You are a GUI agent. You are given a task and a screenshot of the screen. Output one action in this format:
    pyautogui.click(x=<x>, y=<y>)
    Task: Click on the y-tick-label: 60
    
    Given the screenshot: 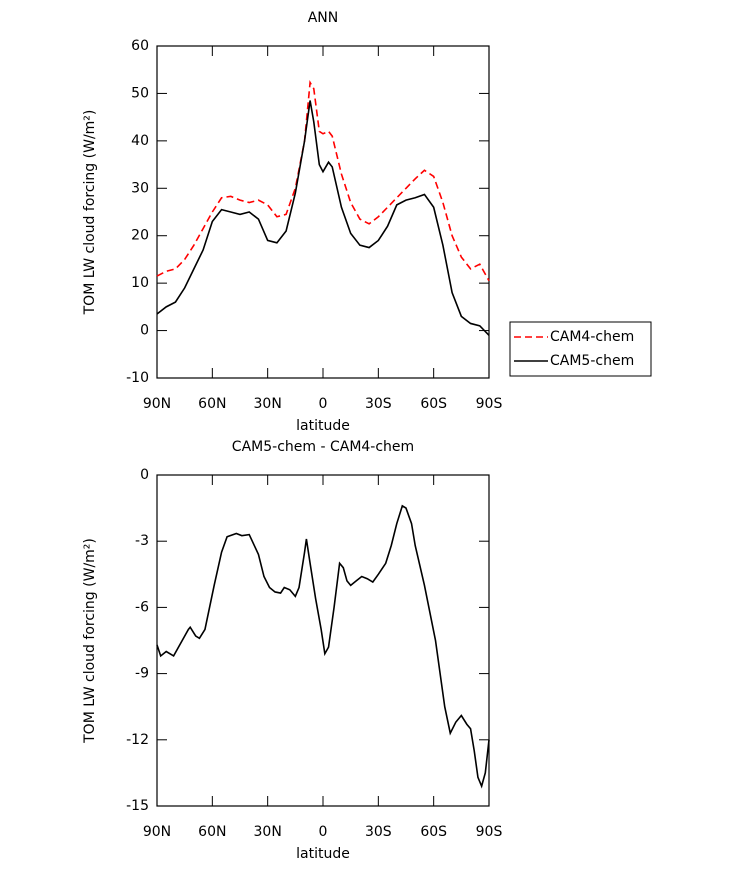 What is the action you would take?
    pyautogui.click(x=140, y=46)
    